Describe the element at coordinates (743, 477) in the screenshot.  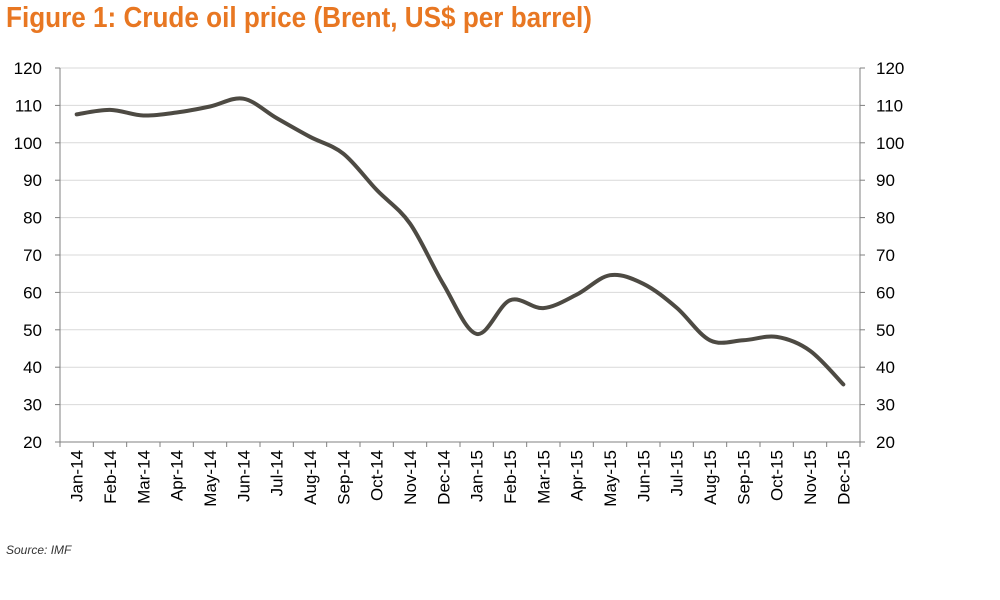
I see `x-tick-label: Sep-15` at that location.